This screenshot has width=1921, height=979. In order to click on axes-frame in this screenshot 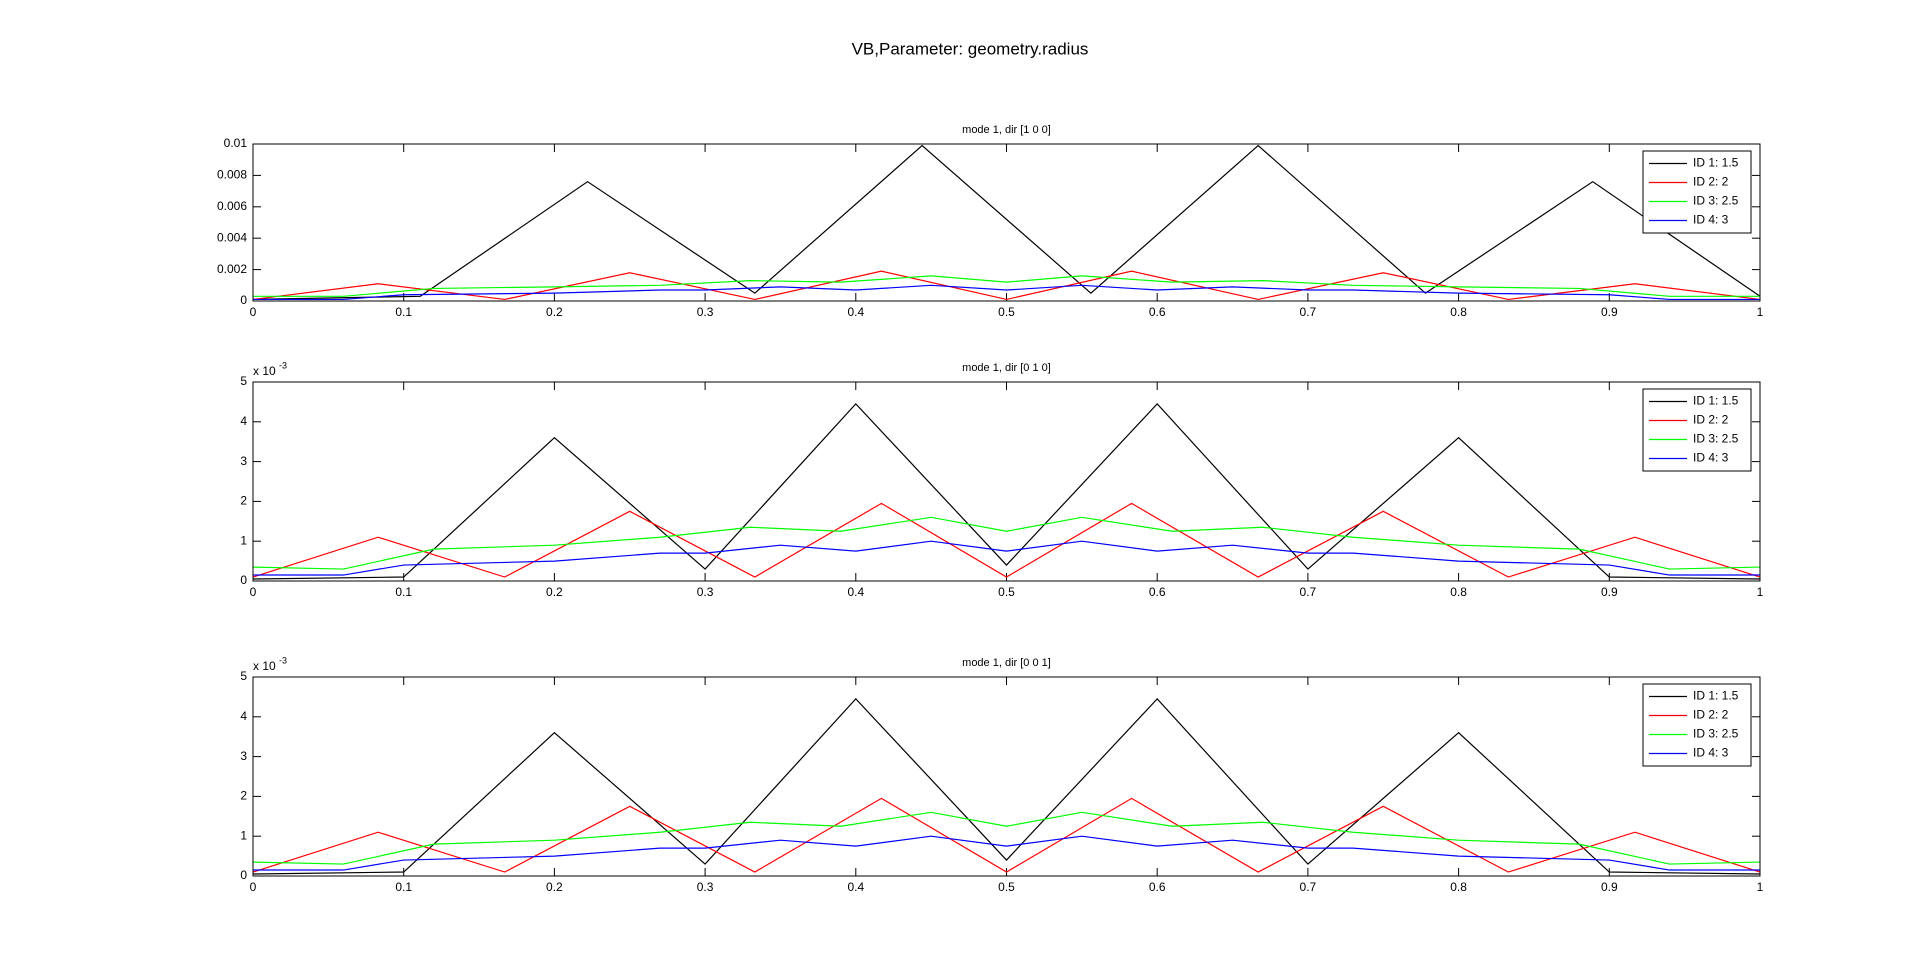, I will do `click(1006, 222)`.